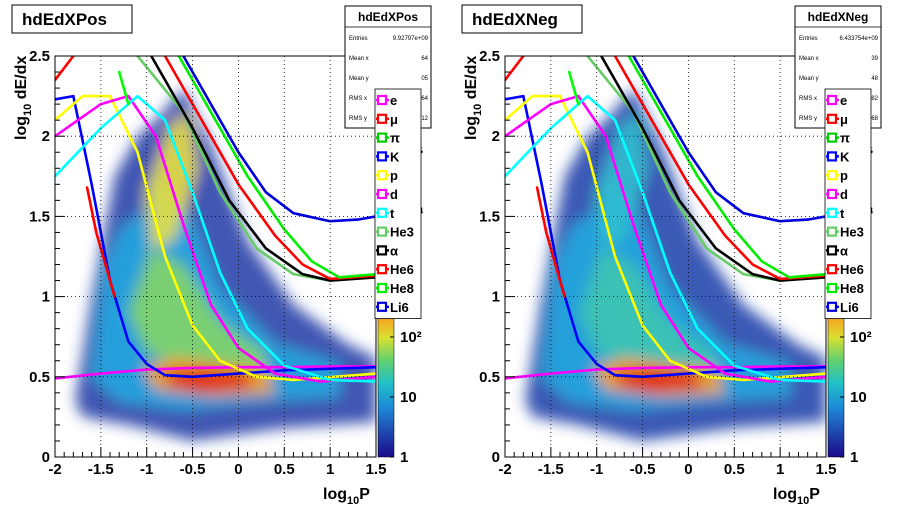 The width and height of the screenshot is (900, 514). What do you see at coordinates (596, 469) in the screenshot?
I see `x-tick-label: -1` at bounding box center [596, 469].